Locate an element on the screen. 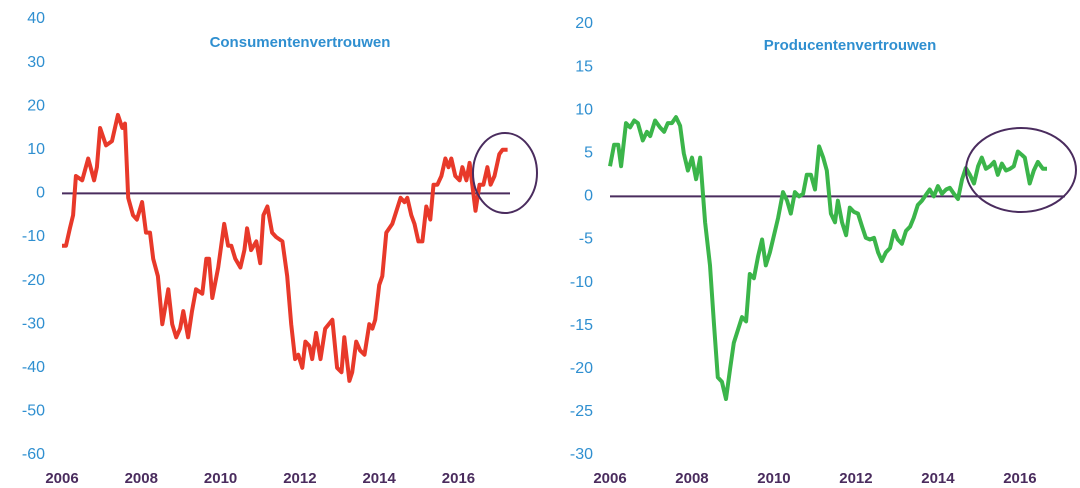  y-tick-label: -40 is located at coordinates (33, 367).